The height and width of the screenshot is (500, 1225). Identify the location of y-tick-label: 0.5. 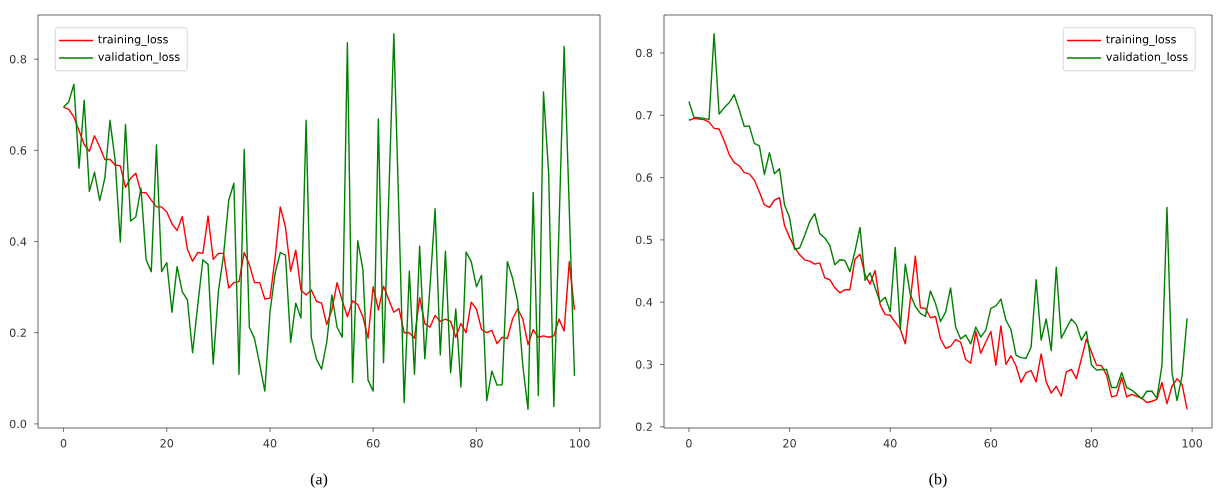
(643, 240).